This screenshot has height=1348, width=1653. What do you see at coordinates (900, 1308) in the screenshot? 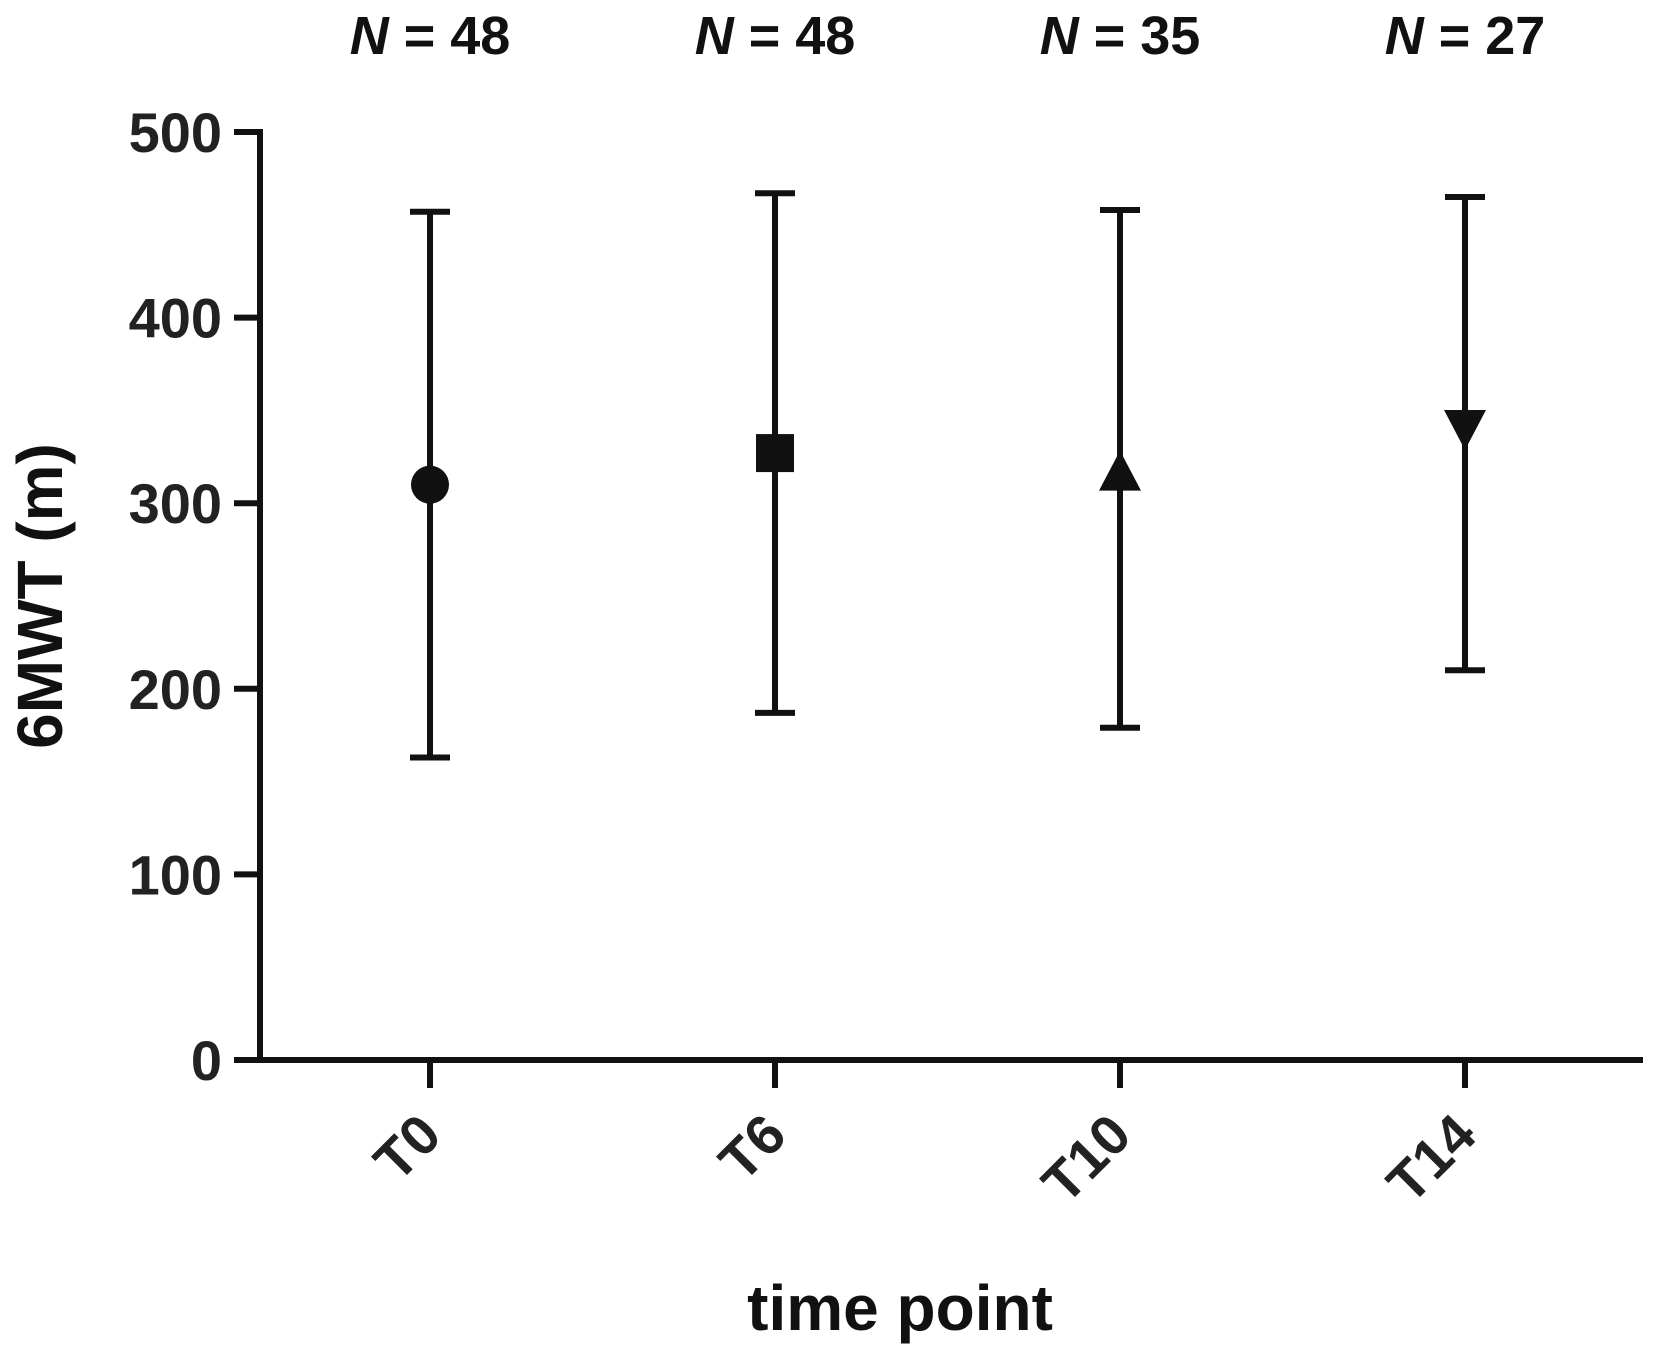
I see `x-axis-title: time point` at bounding box center [900, 1308].